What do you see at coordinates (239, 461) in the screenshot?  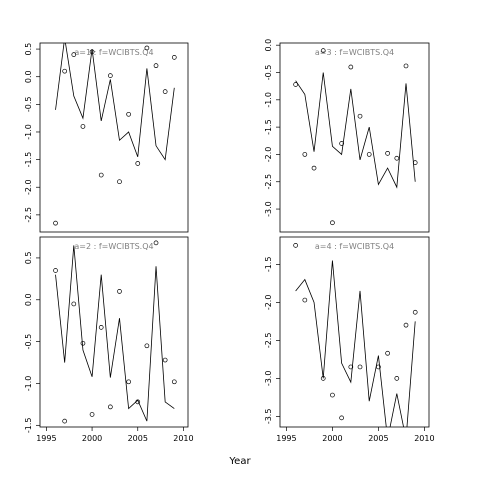 I see `x-axis-label: Year` at bounding box center [239, 461].